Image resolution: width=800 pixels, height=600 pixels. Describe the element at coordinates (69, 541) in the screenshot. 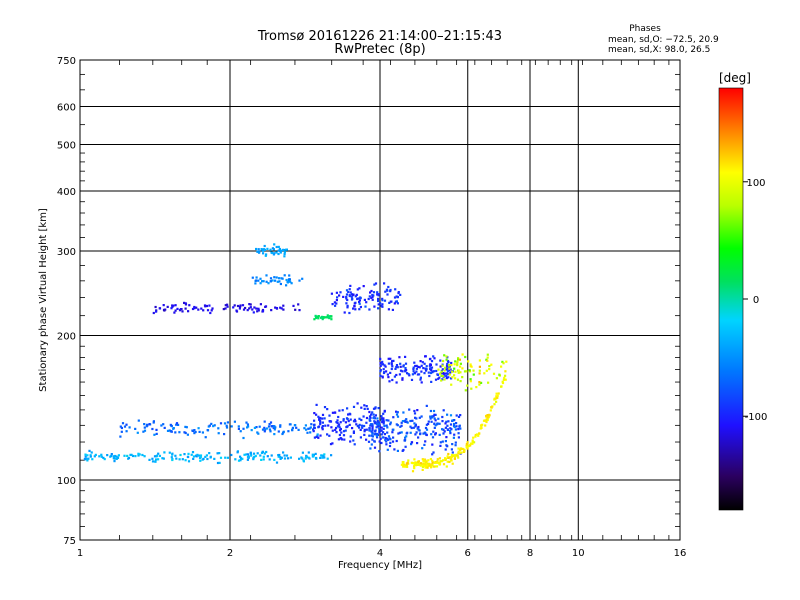

I see `y-tick-label: 75` at that location.